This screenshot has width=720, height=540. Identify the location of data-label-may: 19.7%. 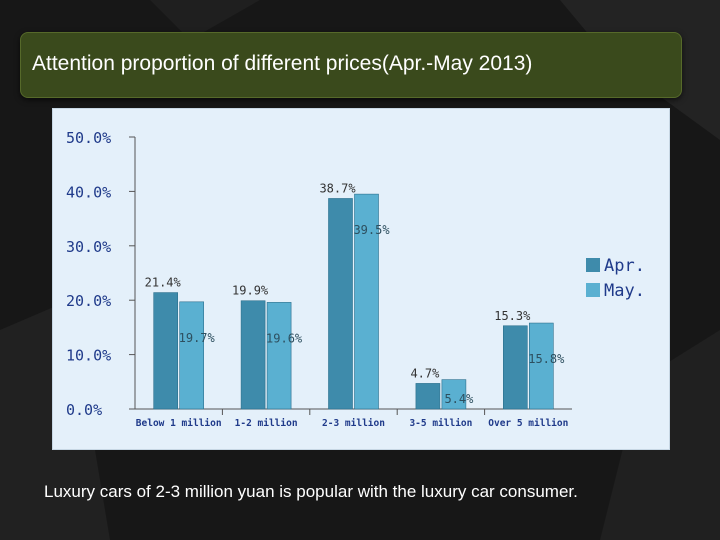
(197, 338).